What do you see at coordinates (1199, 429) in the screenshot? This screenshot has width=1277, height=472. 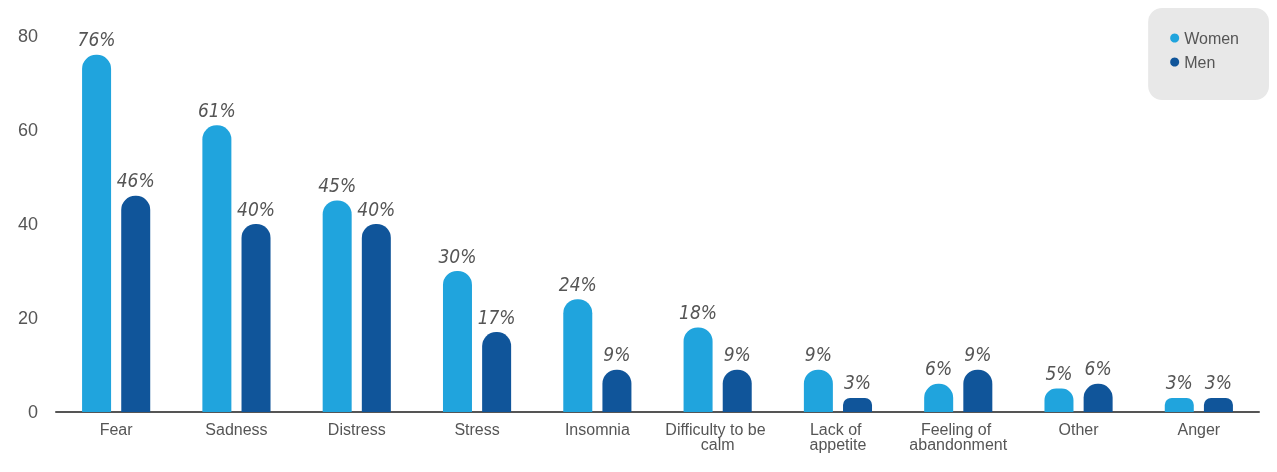 I see `x-tick-label: Anger` at bounding box center [1199, 429].